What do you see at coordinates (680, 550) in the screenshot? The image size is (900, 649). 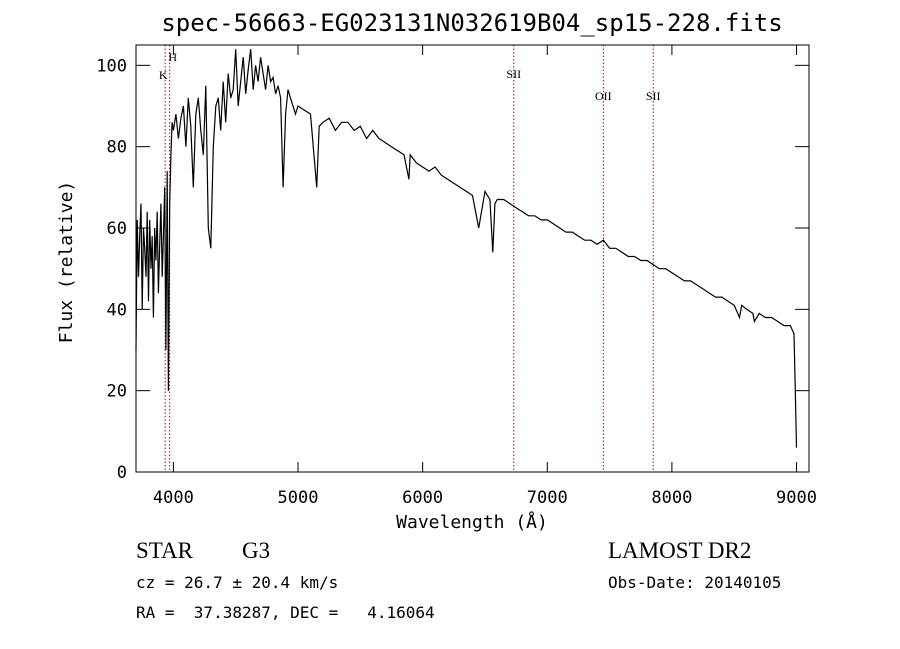 I see `survey-label: LAMOST DR2` at bounding box center [680, 550].